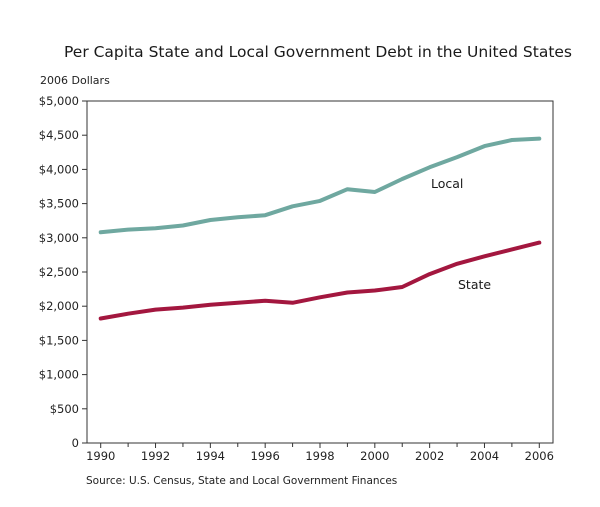  I want to click on y-tick-label: $2,500, so click(59, 272).